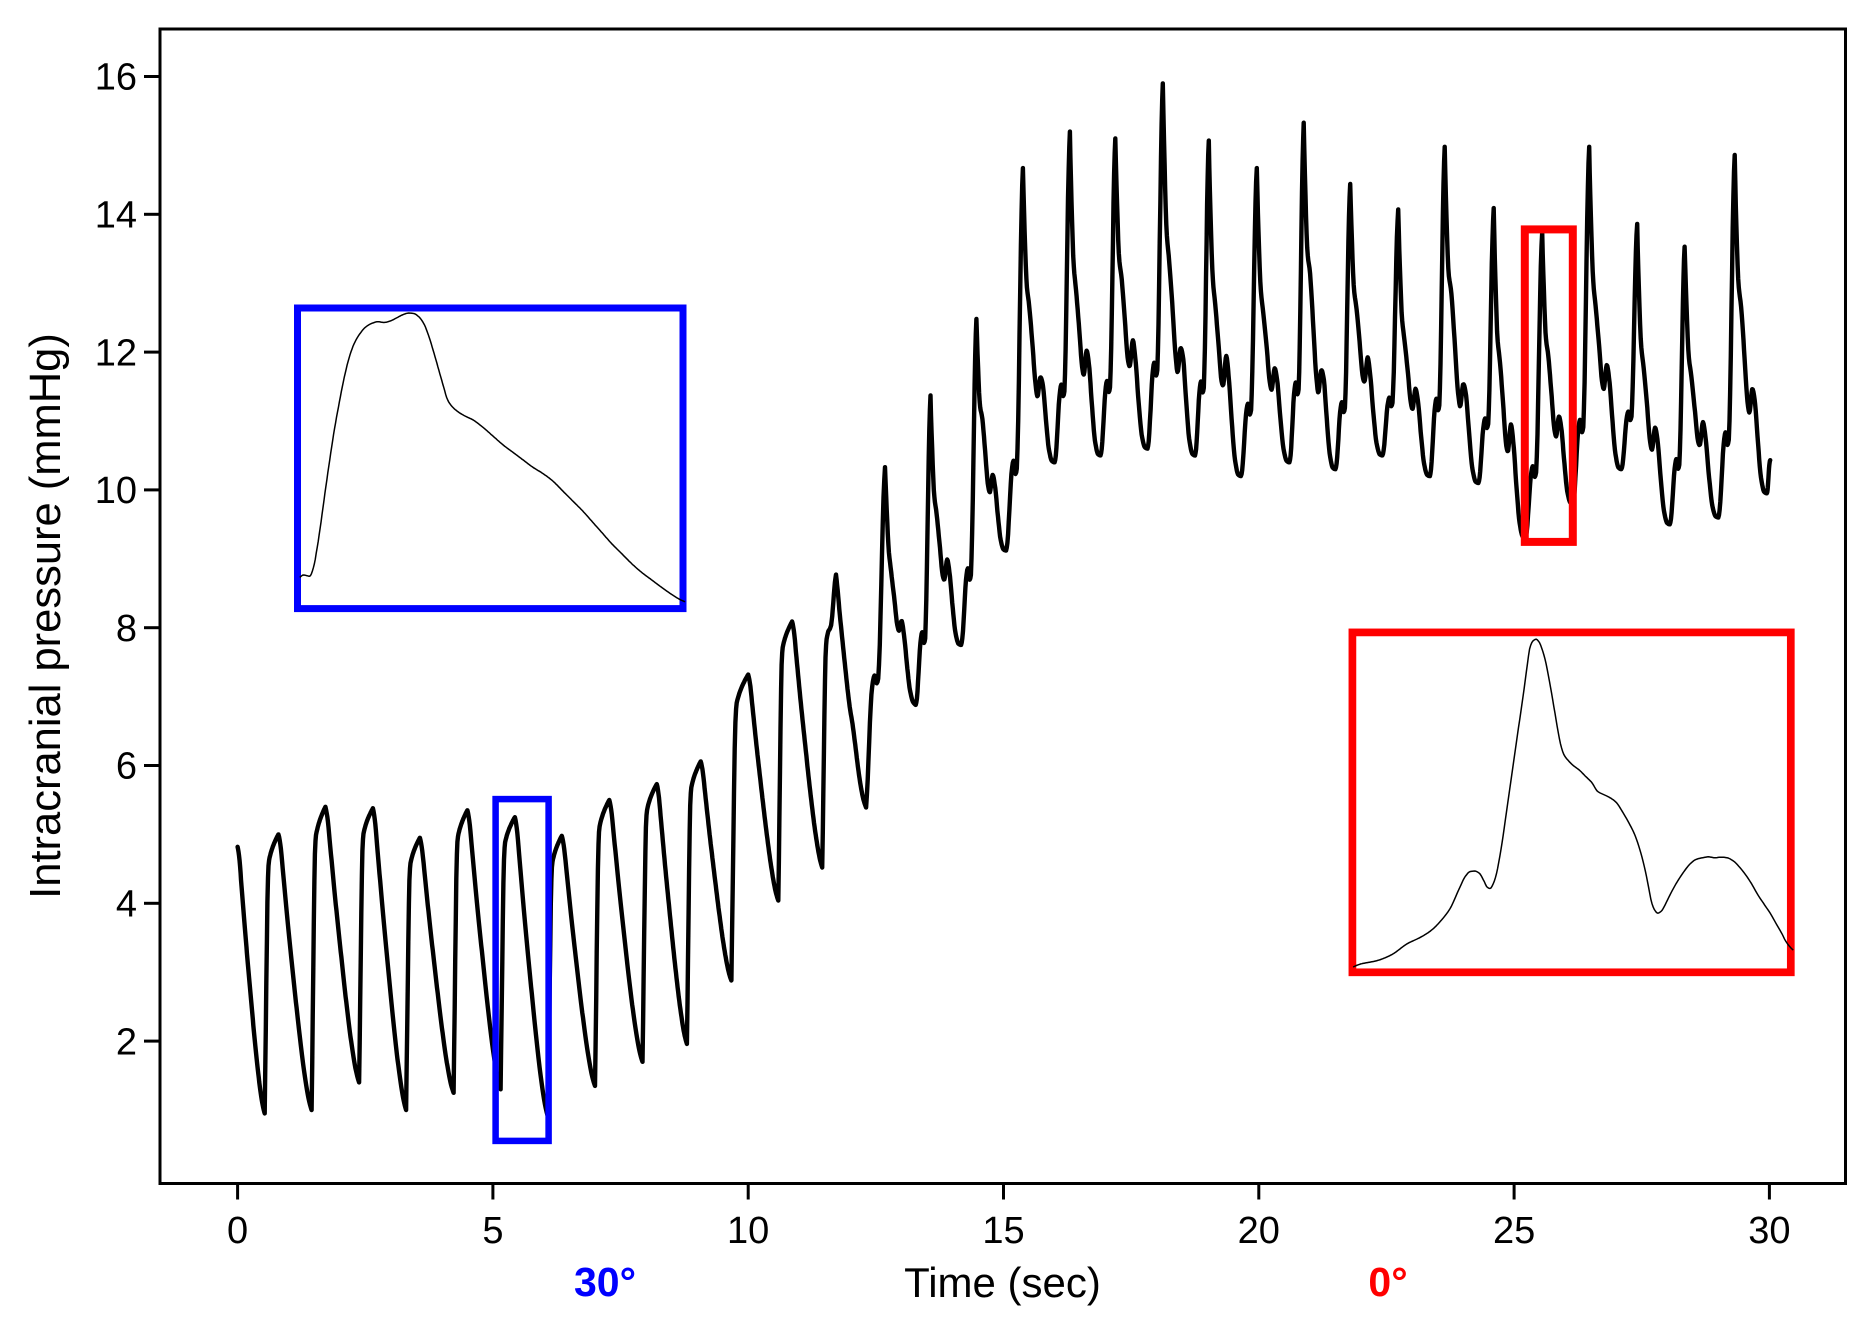 The height and width of the screenshot is (1332, 1875). I want to click on svg-text: 0°, so click(1387, 1282).